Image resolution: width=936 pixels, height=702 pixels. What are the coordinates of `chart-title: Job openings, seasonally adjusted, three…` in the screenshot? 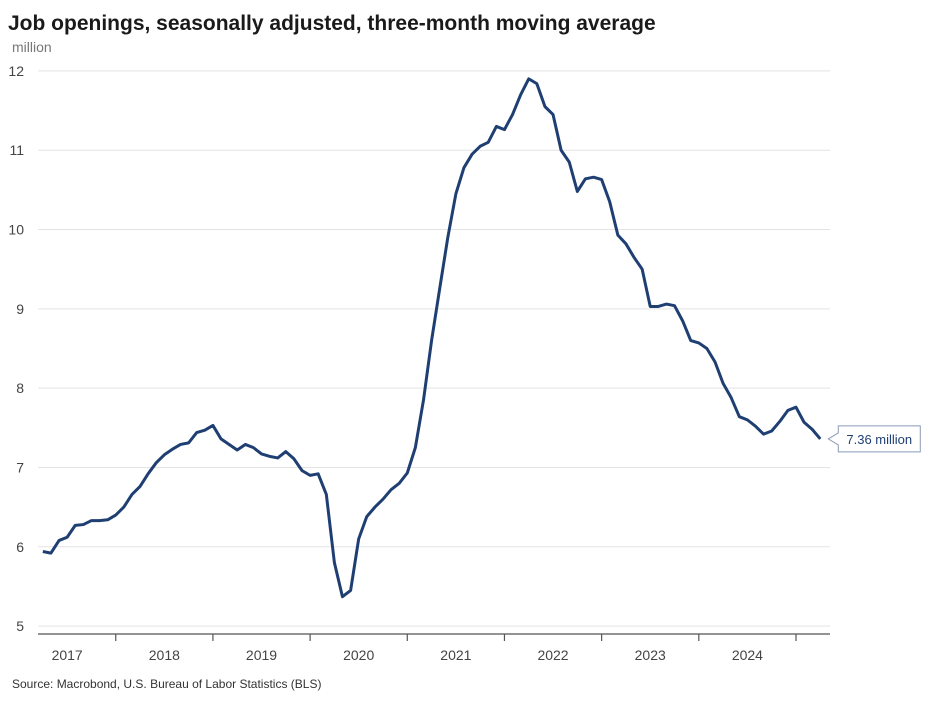 It's located at (332, 23).